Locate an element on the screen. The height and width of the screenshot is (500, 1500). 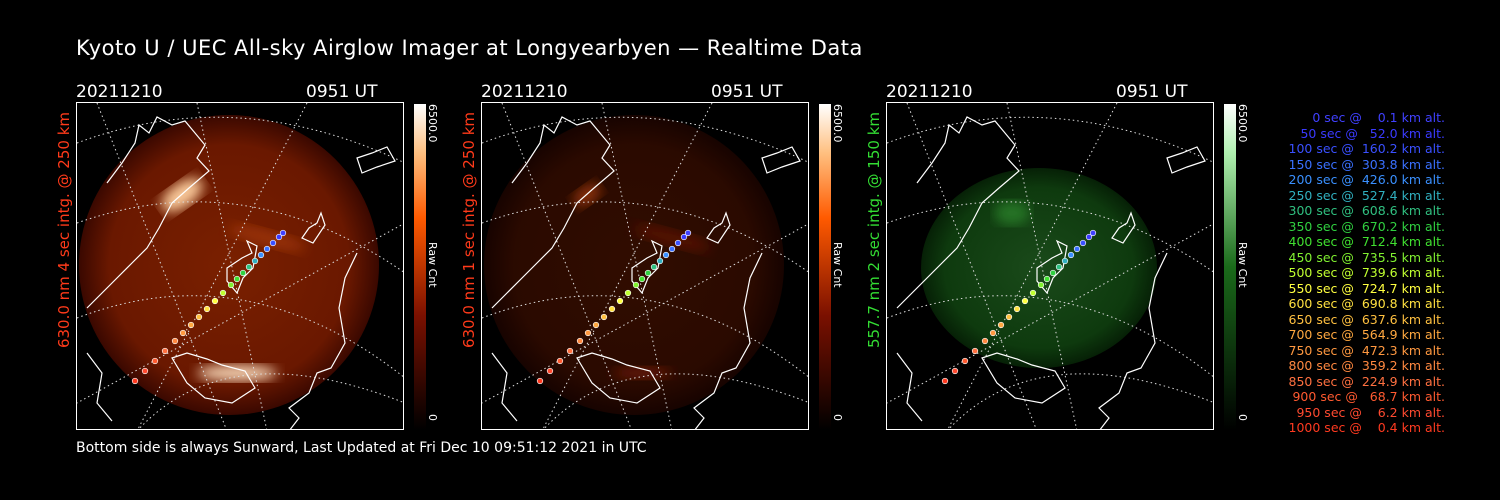
legend-row: 400 sec @ 712.4 km alt. is located at coordinates (1366, 241).